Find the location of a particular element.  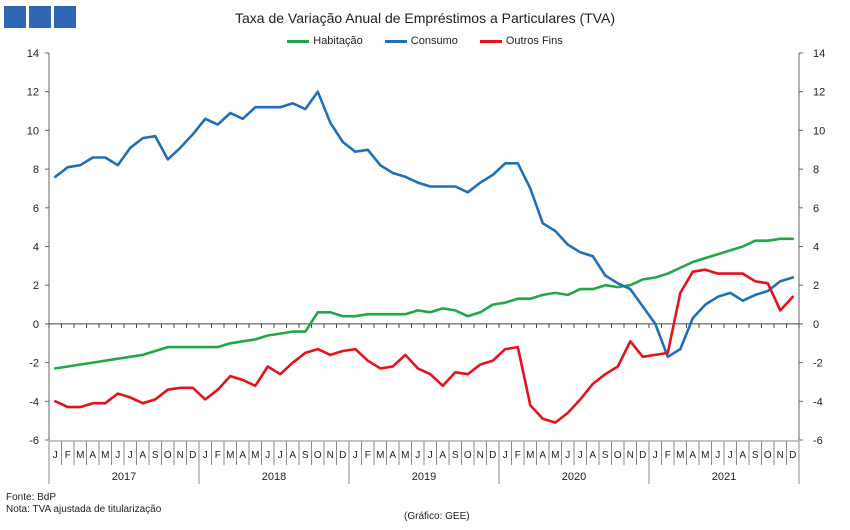

legend-item-outros-fins: Outros Fins is located at coordinates (521, 41).